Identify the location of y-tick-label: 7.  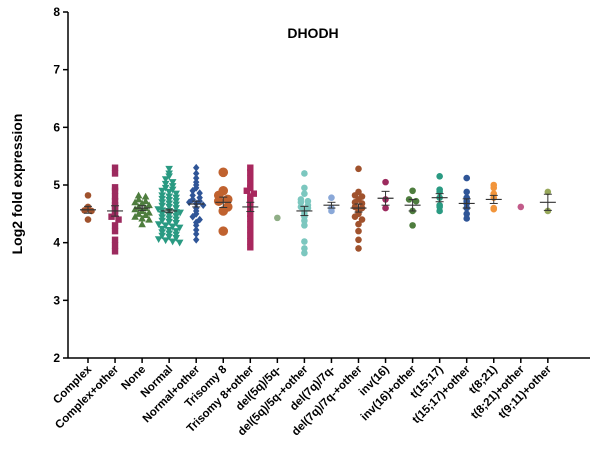
(56, 70).